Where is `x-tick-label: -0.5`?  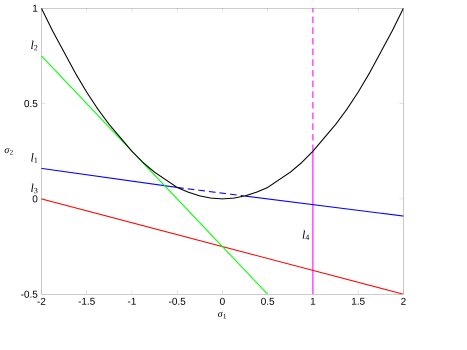 x-tick-label: -0.5 is located at coordinates (177, 301).